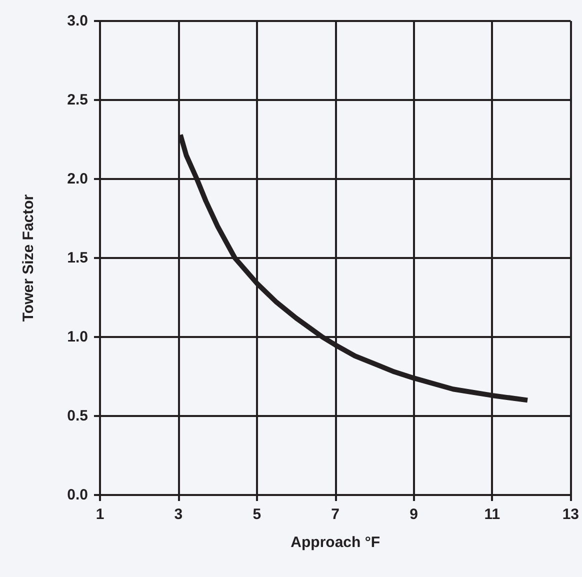  I want to click on y-tick-label: 3.0, so click(77, 21).